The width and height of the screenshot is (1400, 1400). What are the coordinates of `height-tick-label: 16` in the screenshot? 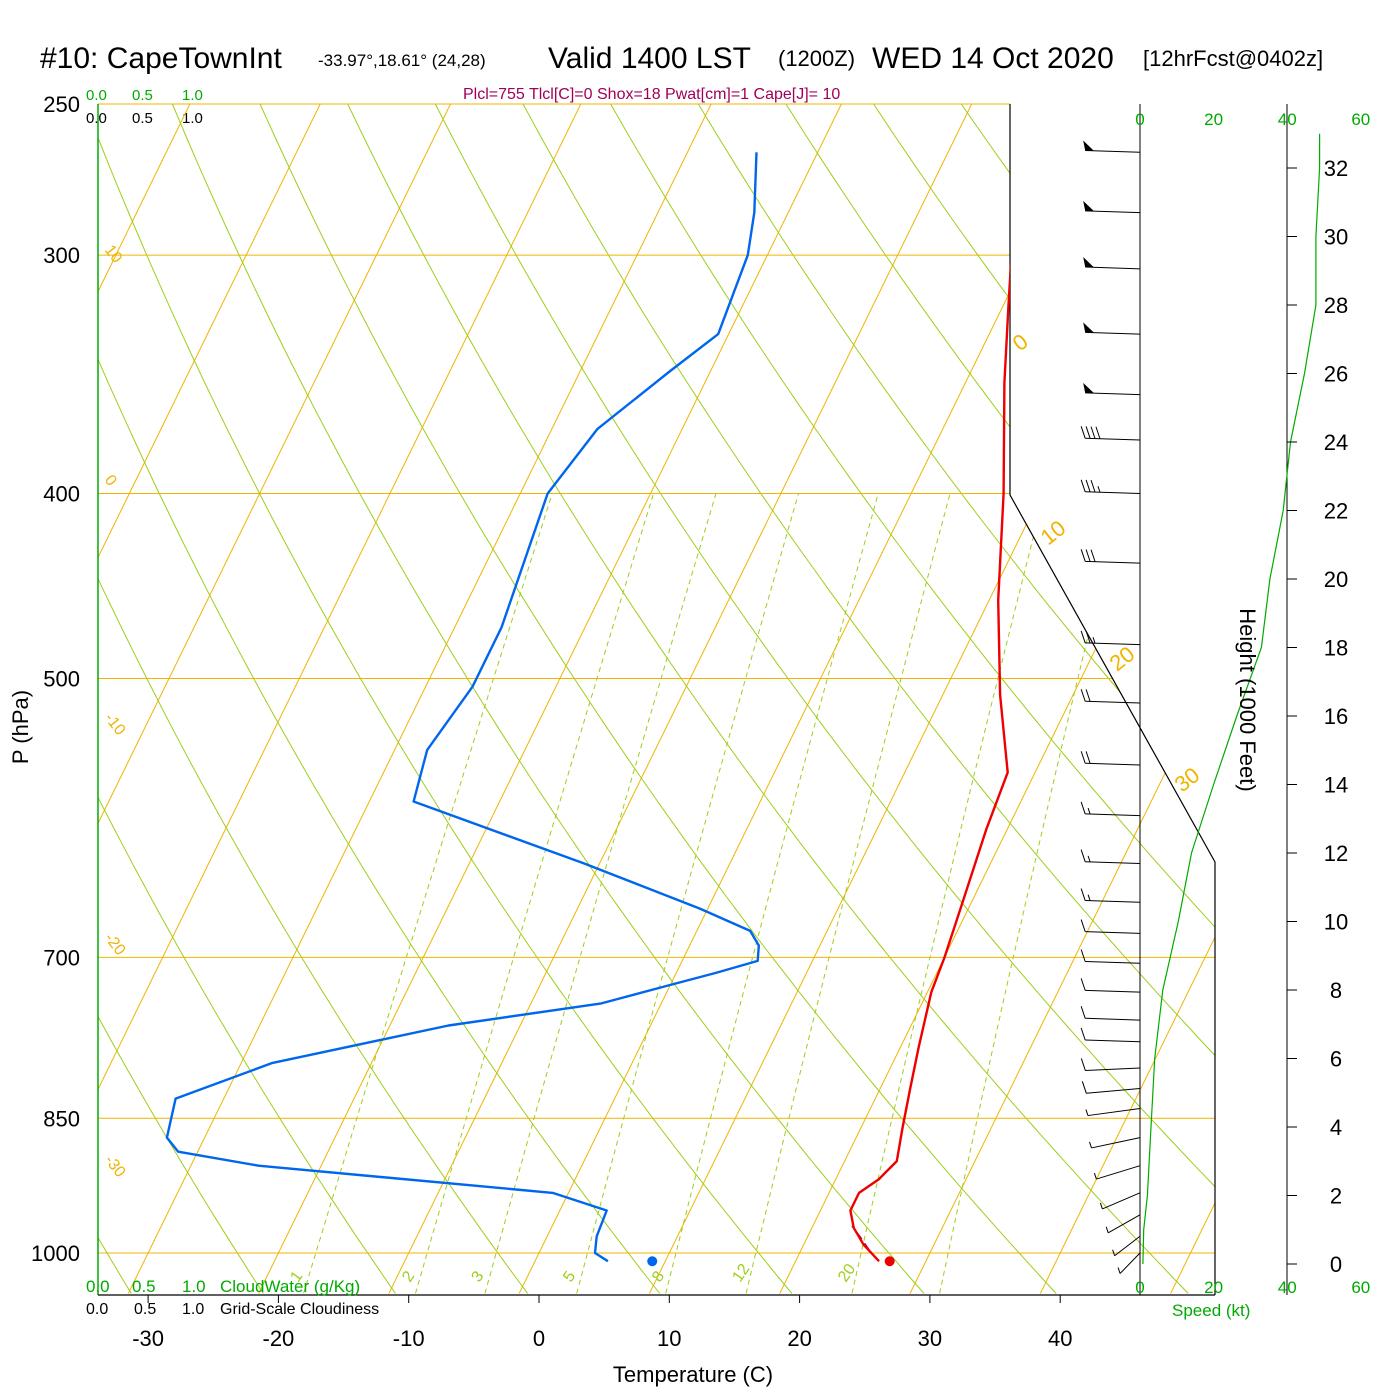 It's located at (1336, 716).